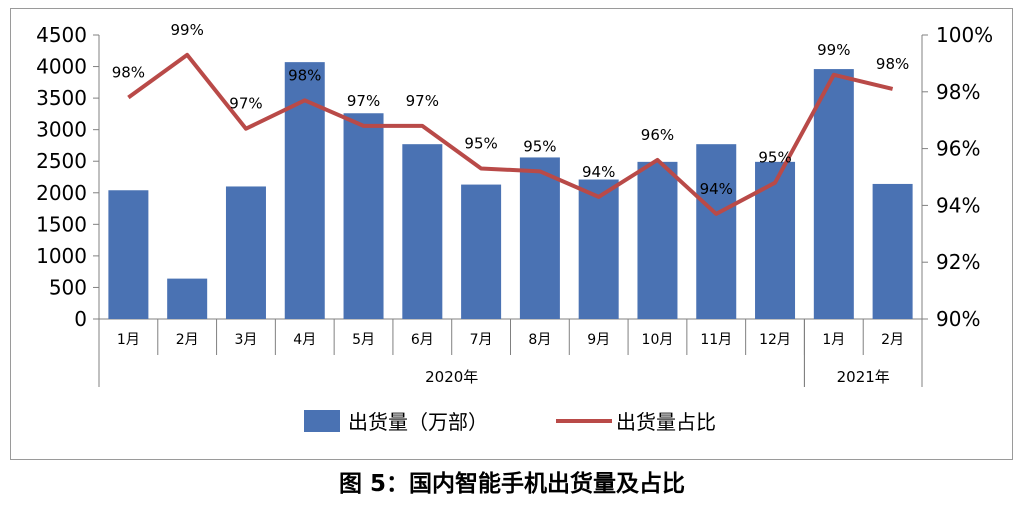 This screenshot has width=1024, height=511. Describe the element at coordinates (958, 205) in the screenshot. I see `y-right-tick-label: 94%` at that location.